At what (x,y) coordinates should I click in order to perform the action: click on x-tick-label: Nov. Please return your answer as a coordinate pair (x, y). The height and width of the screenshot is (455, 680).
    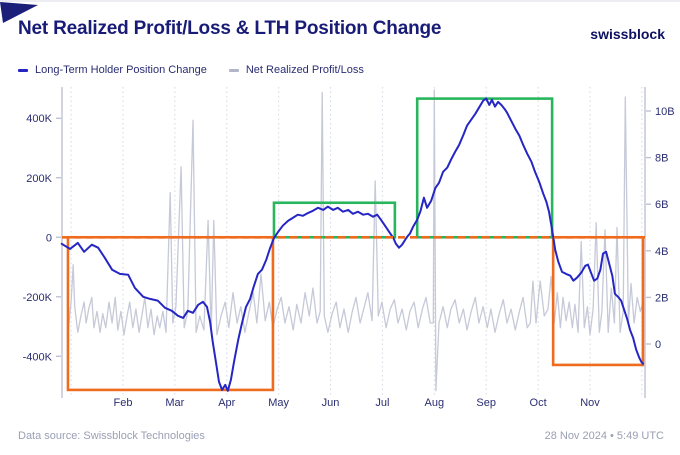
    Looking at the image, I should click on (590, 403).